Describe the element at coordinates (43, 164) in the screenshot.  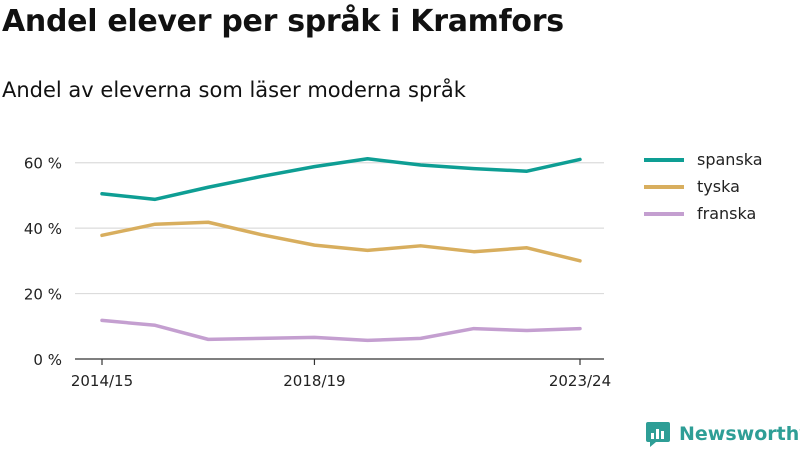
I see `y-tick-label: 60 %` at that location.